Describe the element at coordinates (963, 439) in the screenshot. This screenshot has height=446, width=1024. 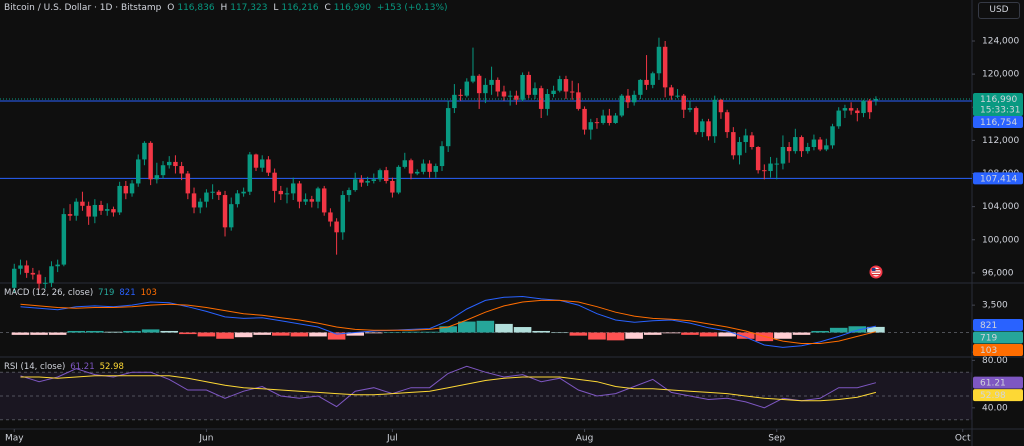
I see `x-tick-label: Oct` at that location.